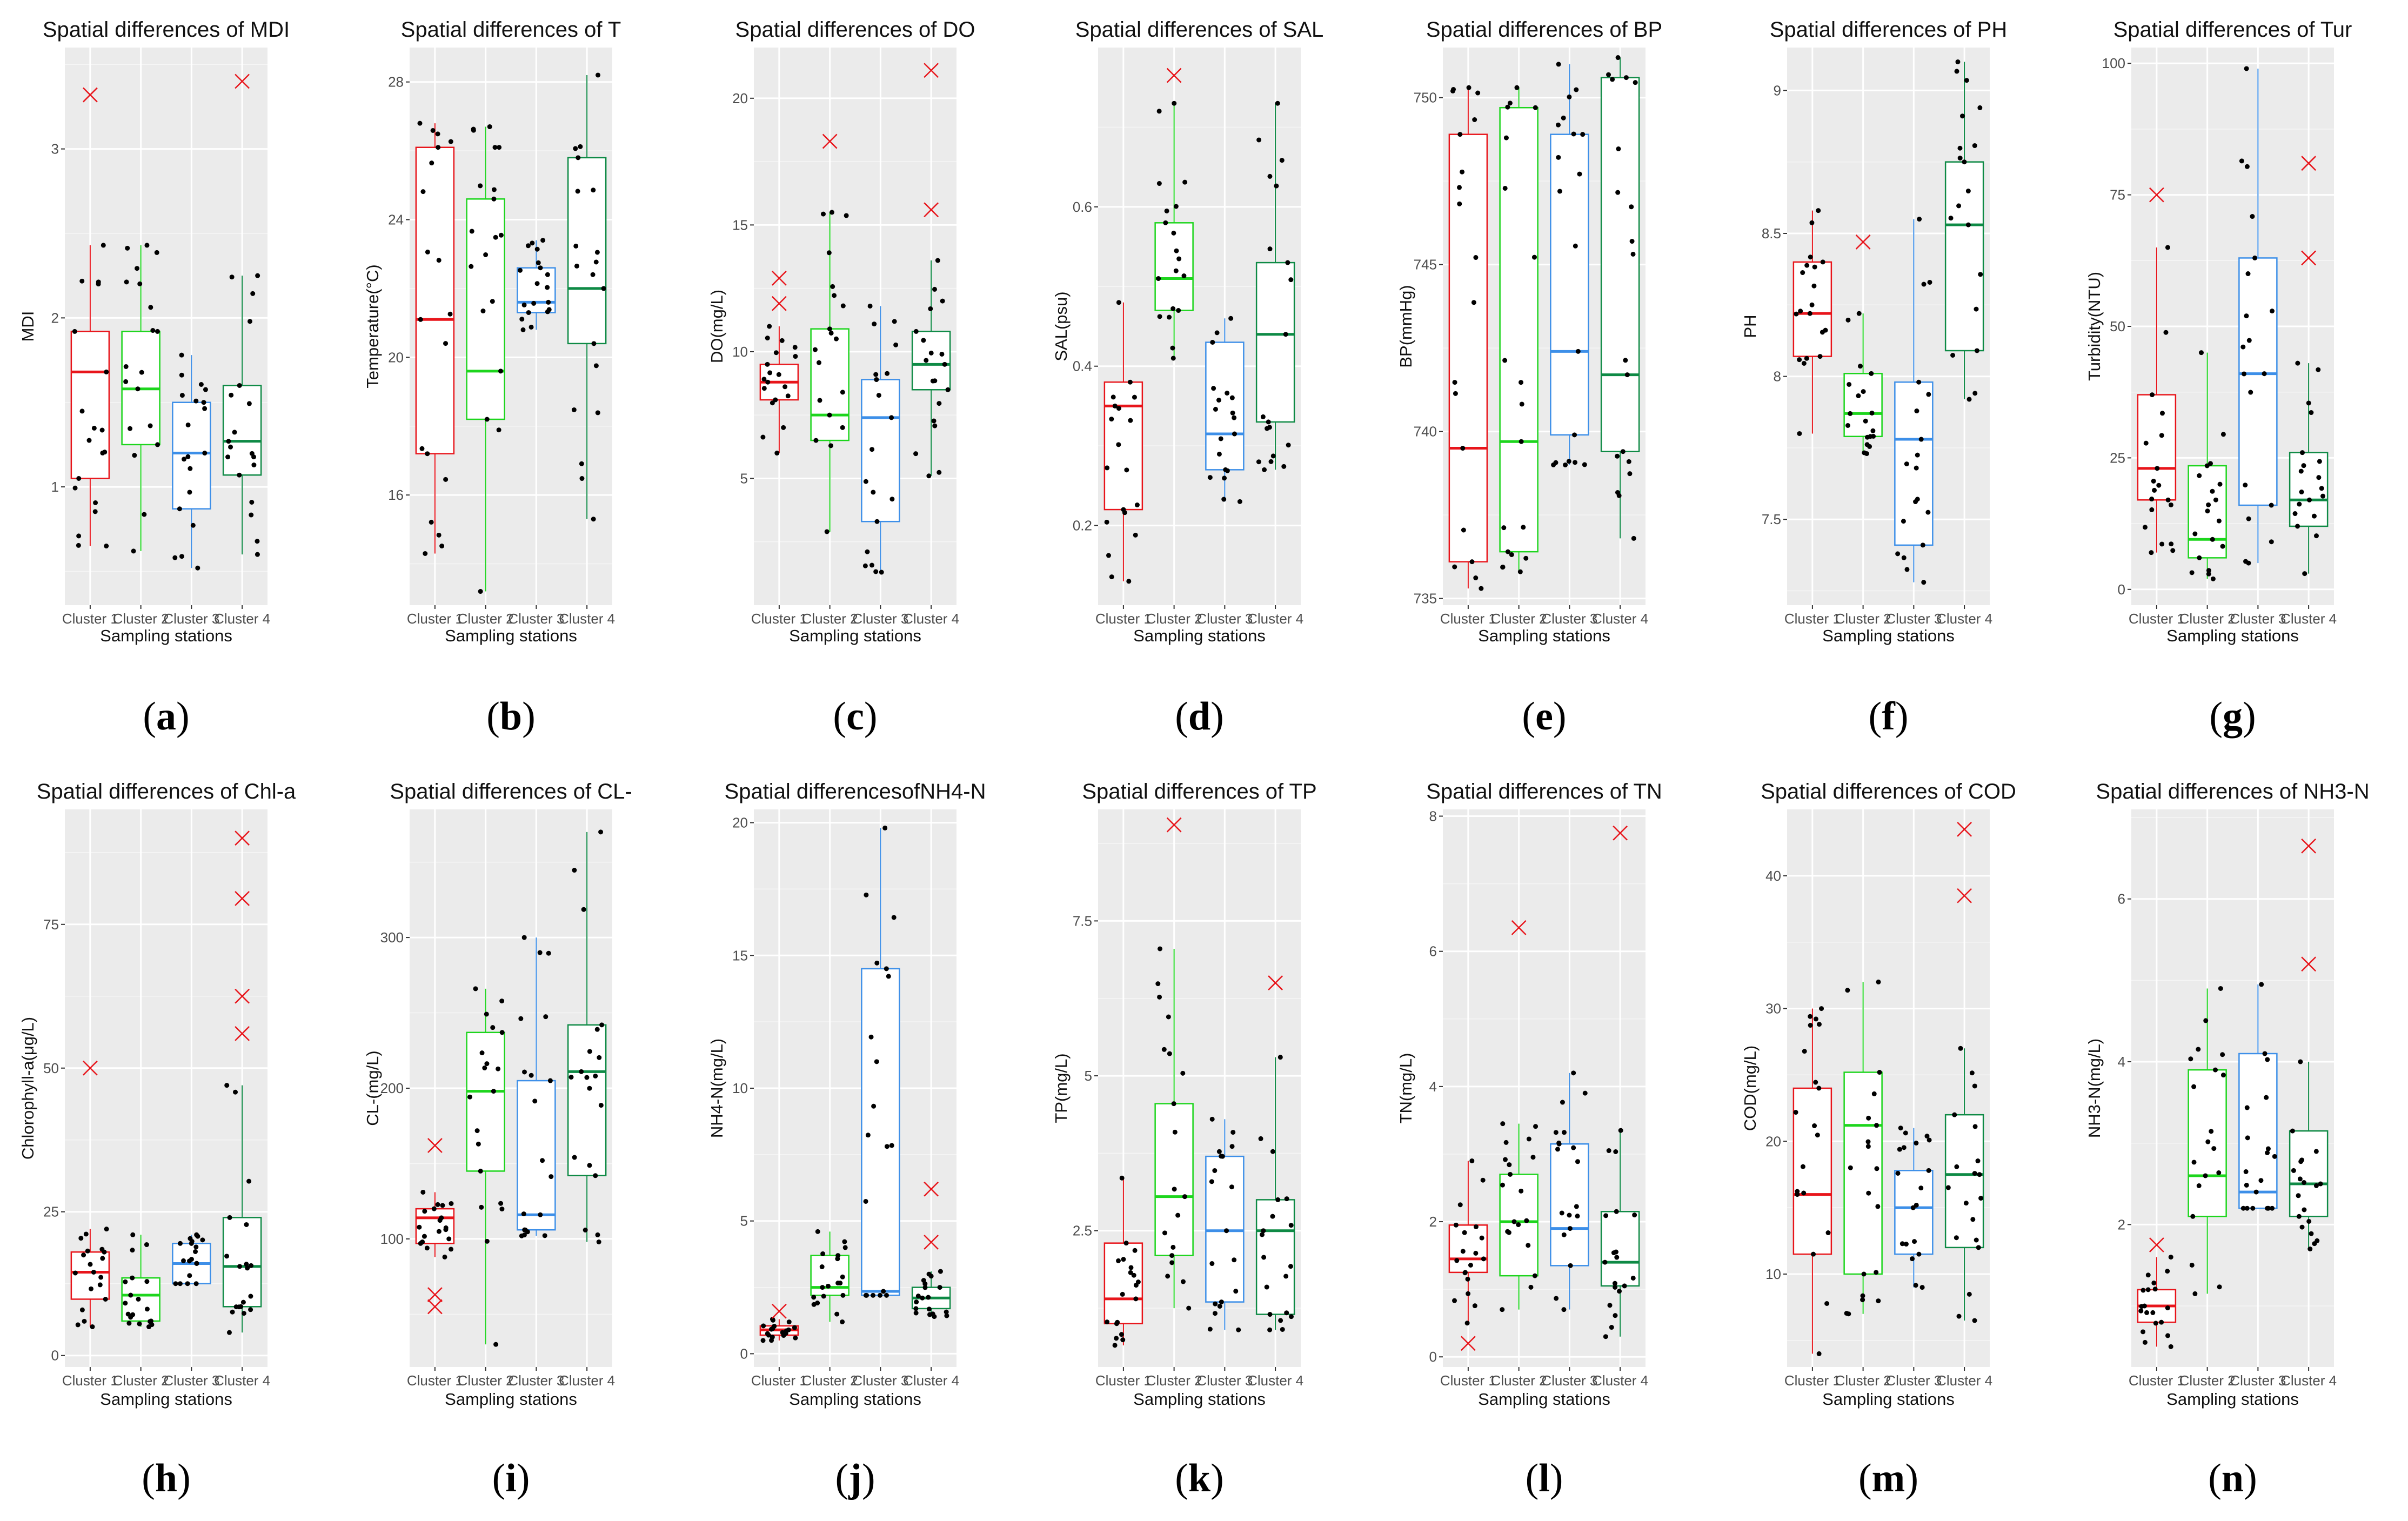  What do you see at coordinates (740, 955) in the screenshot?
I see `y-tick-label: 15` at bounding box center [740, 955].